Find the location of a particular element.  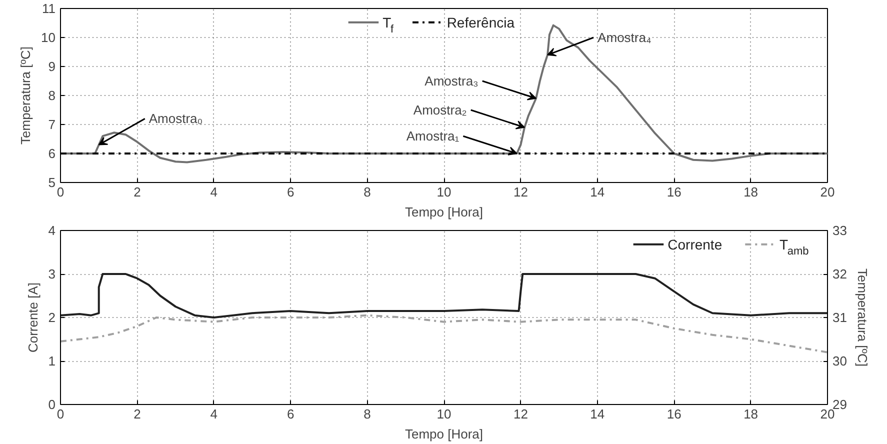

y-tick-label: 2 is located at coordinates (52, 317).